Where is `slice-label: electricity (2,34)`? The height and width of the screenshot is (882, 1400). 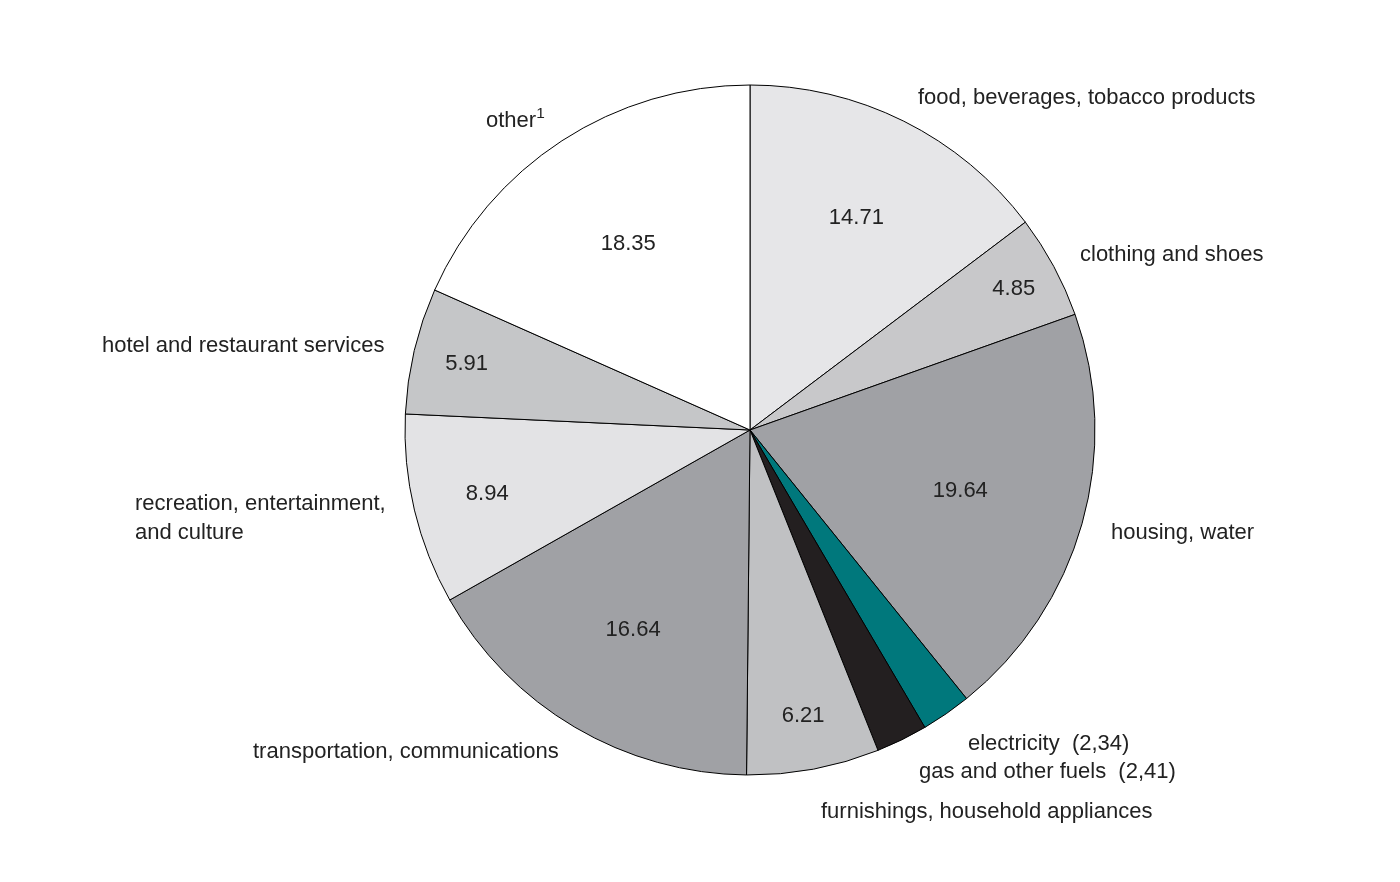
slice-label: electricity (2,34) is located at coordinates (1049, 742).